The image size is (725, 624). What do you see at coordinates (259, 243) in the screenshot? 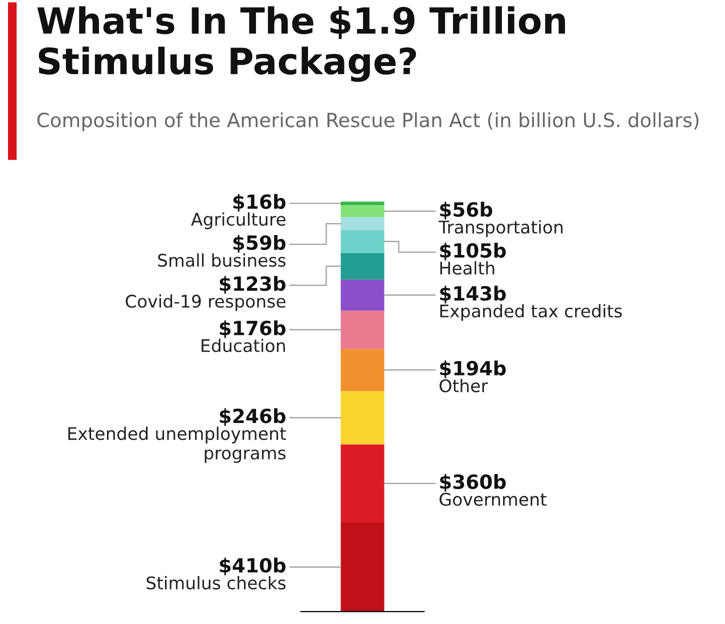
I see `data-label: $59b` at bounding box center [259, 243].